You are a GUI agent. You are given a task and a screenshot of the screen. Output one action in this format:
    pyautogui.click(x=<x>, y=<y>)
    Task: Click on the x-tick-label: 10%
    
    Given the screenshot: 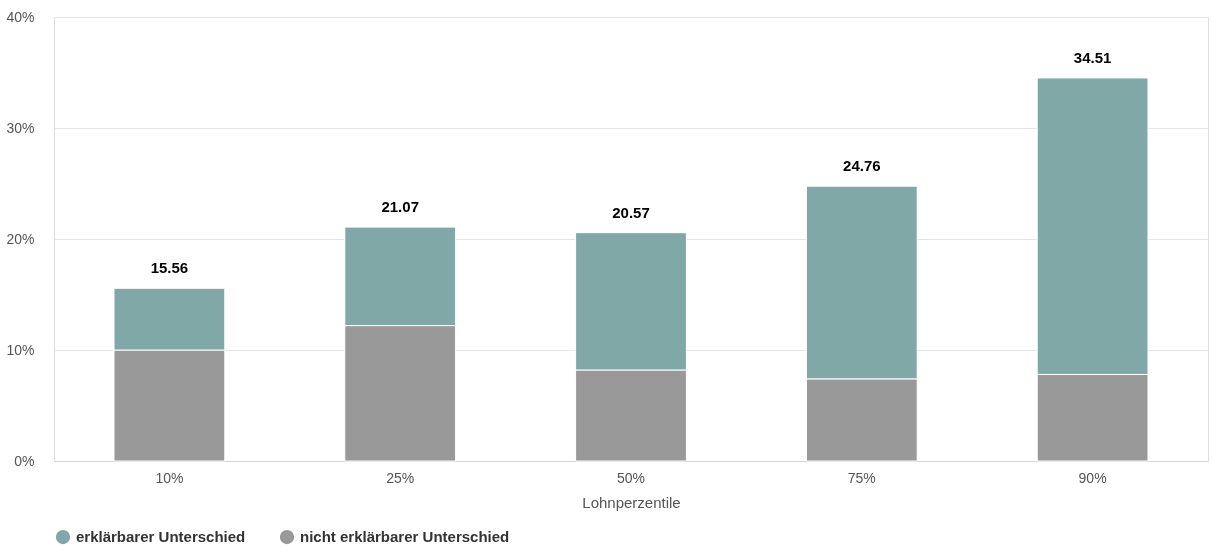 What is the action you would take?
    pyautogui.click(x=169, y=477)
    